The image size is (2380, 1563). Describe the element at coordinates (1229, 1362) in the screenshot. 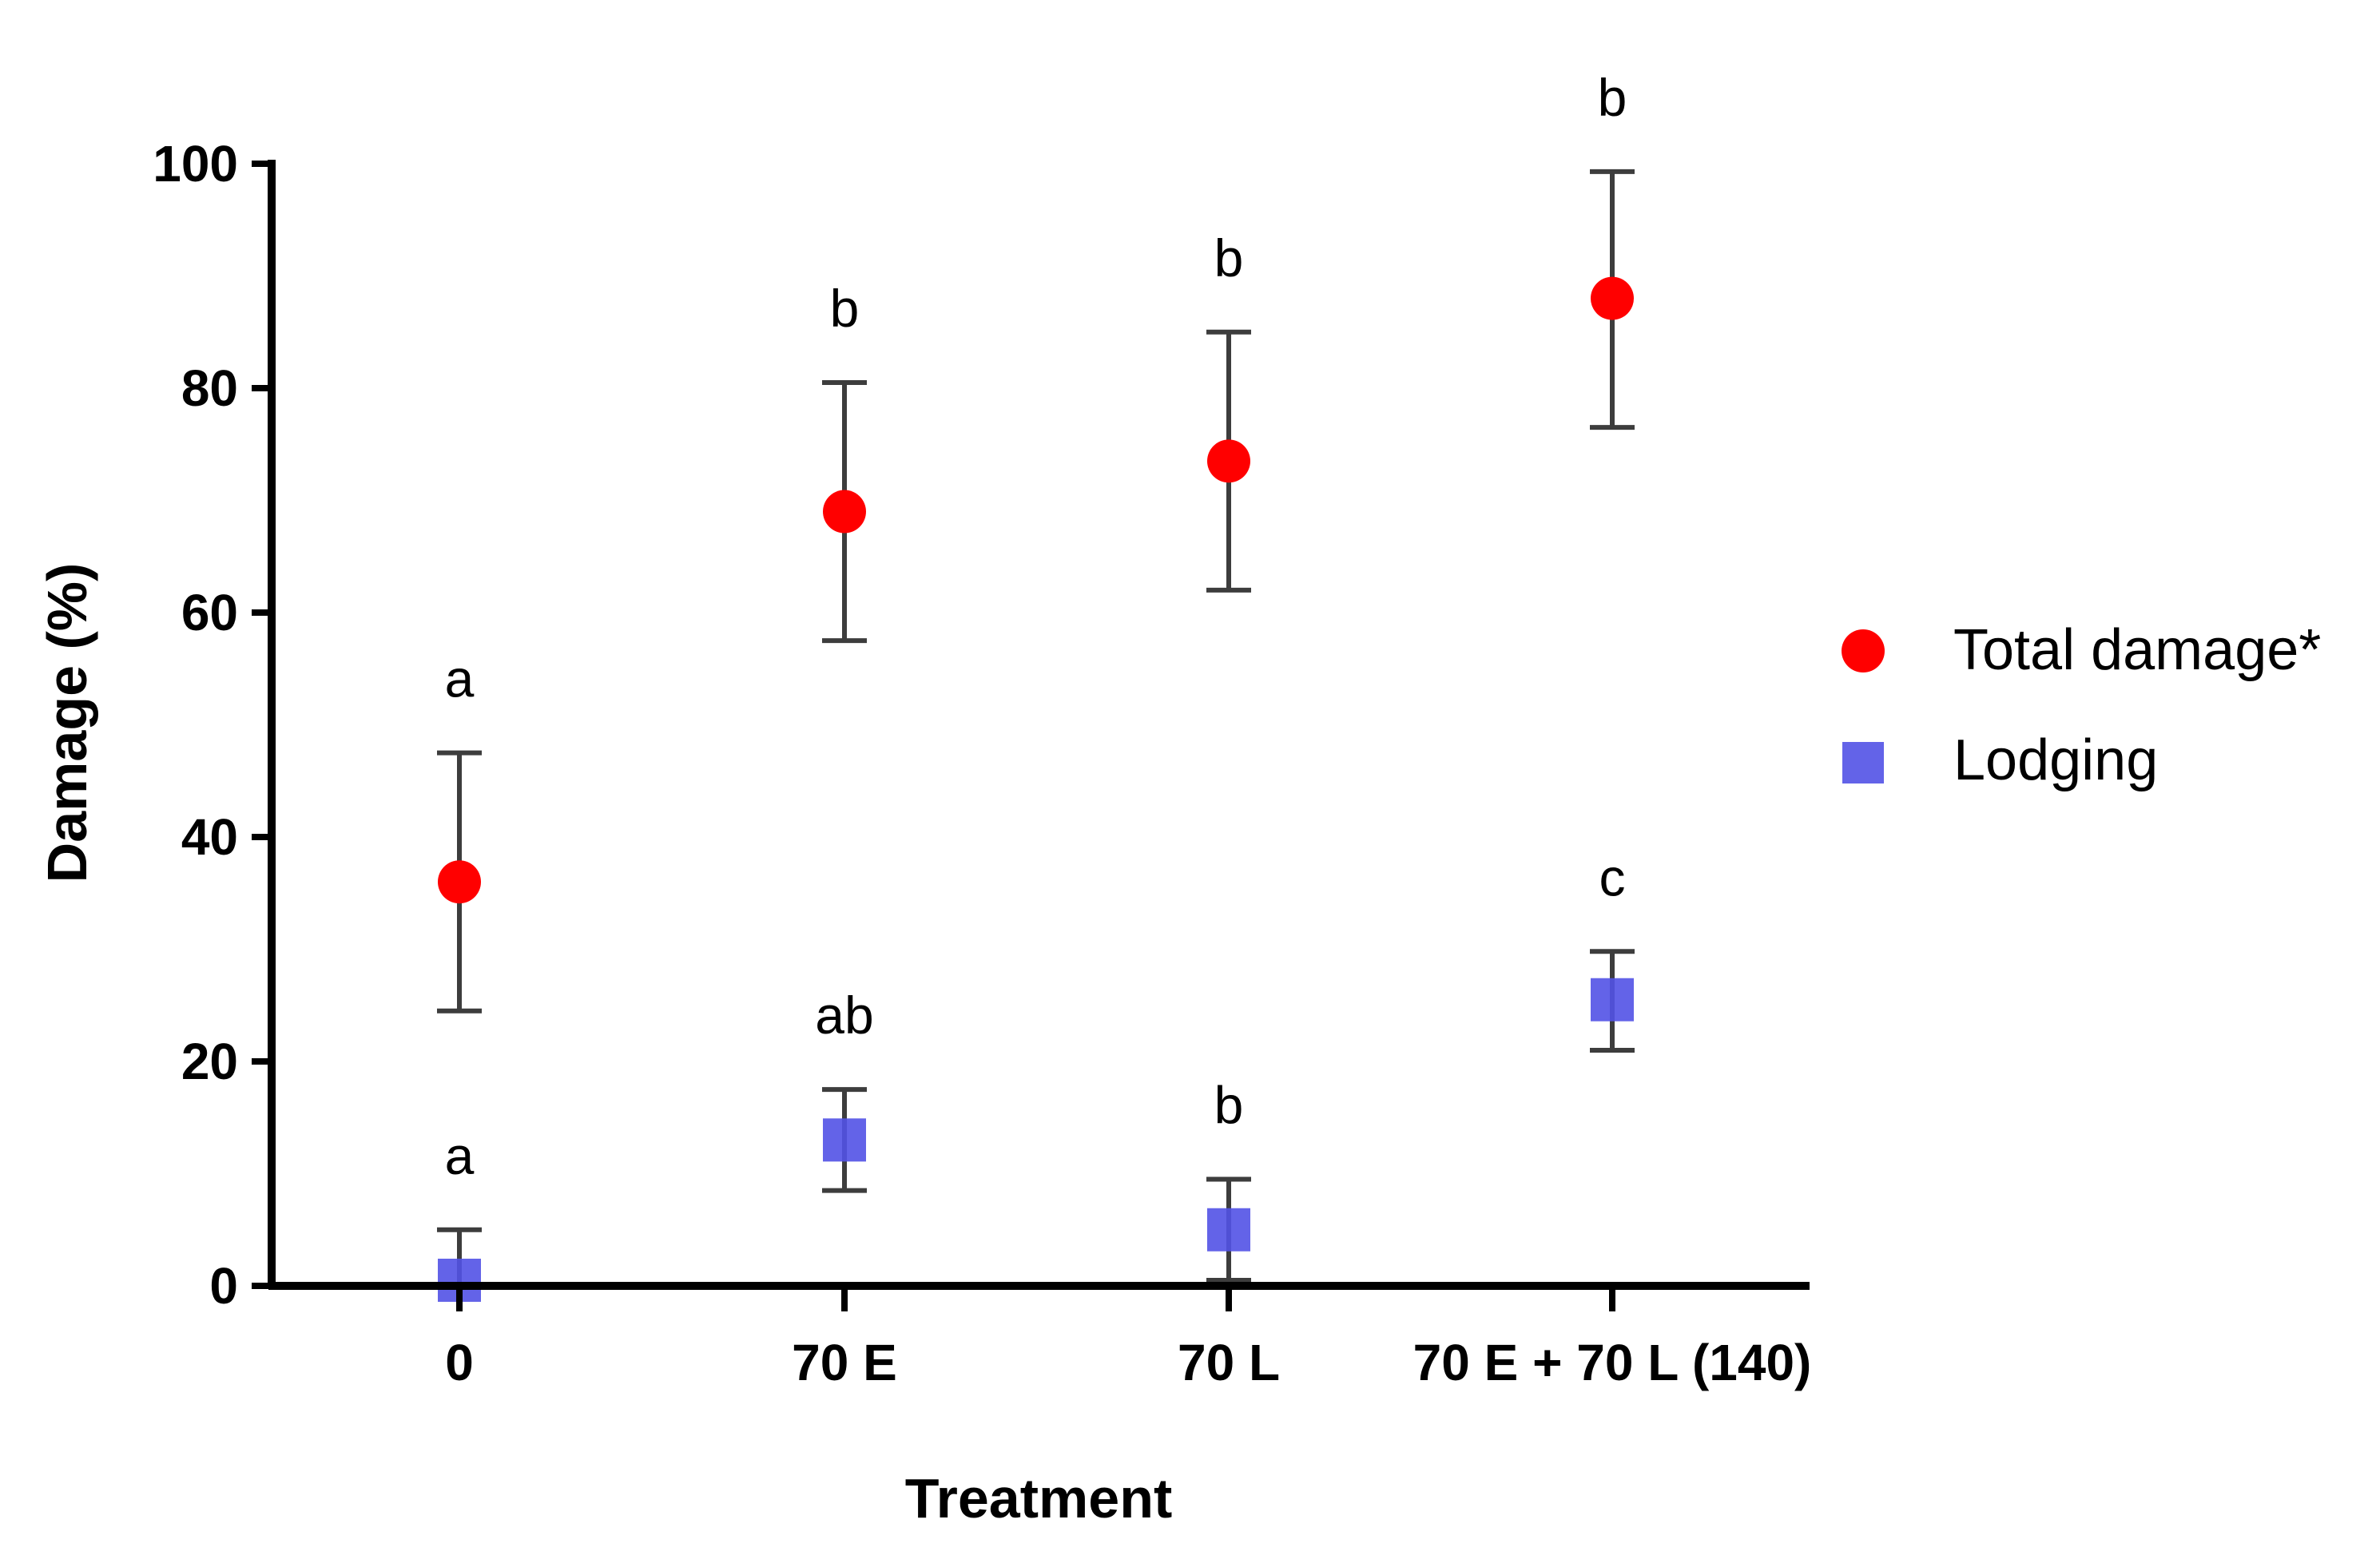

I see `x-tick-label-70-l: 70 L` at that location.